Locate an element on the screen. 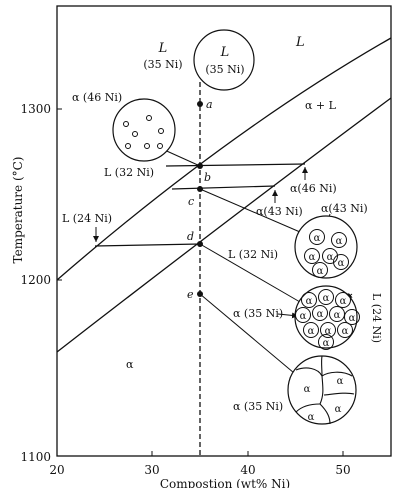 This screenshot has height=488, width=400. phase-region-solid: α is located at coordinates (130, 364).